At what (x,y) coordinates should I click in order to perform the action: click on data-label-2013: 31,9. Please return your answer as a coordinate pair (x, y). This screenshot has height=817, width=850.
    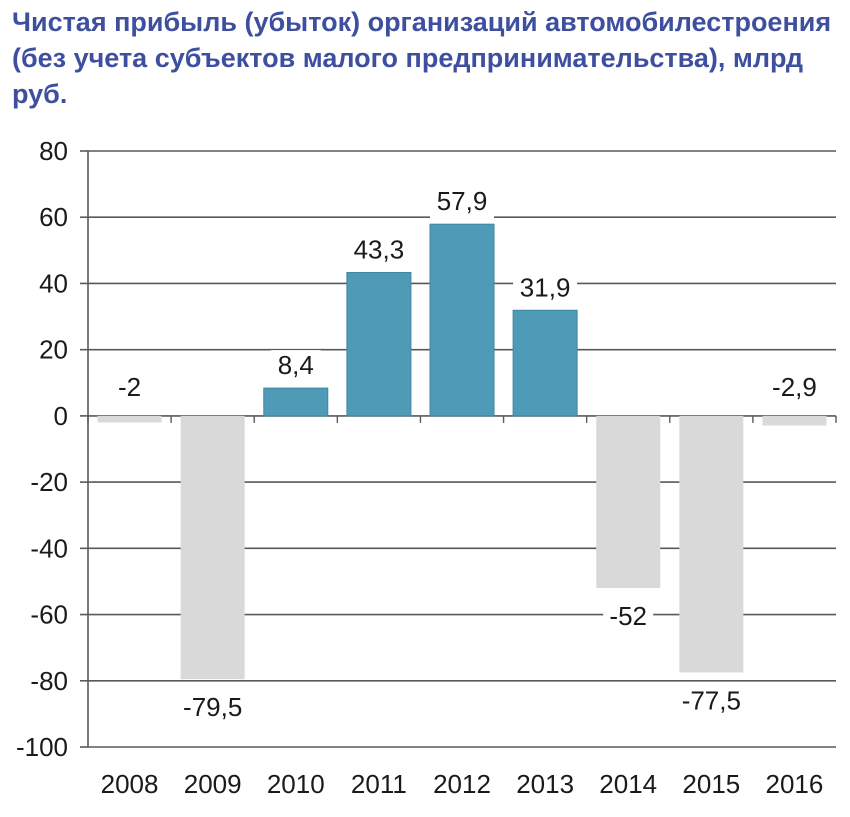
    Looking at the image, I should click on (545, 287).